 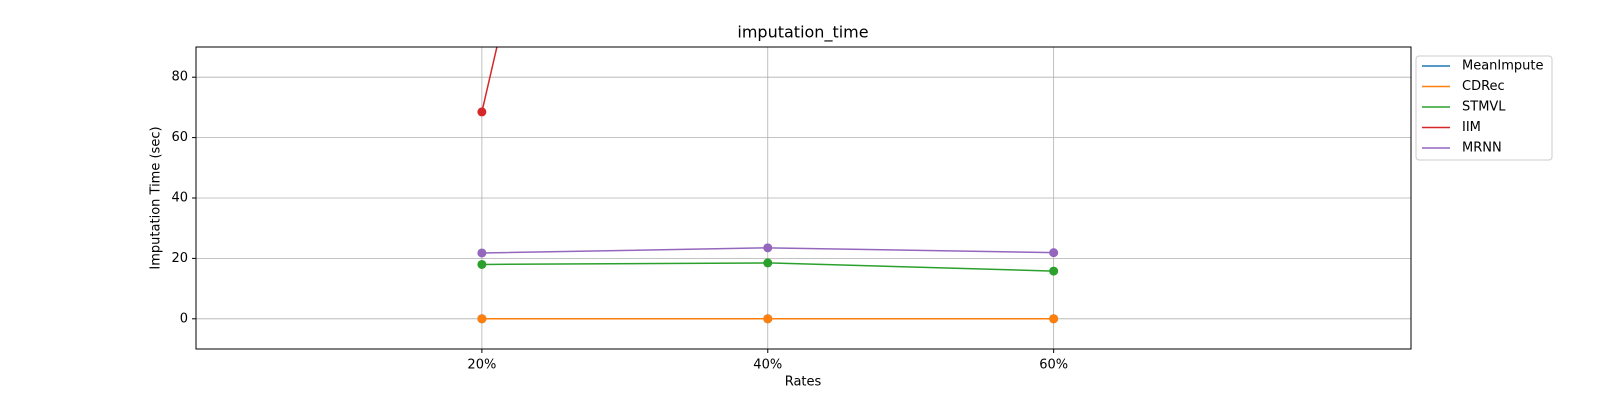 I want to click on legend-label: MeanImpute, so click(x=1503, y=66).